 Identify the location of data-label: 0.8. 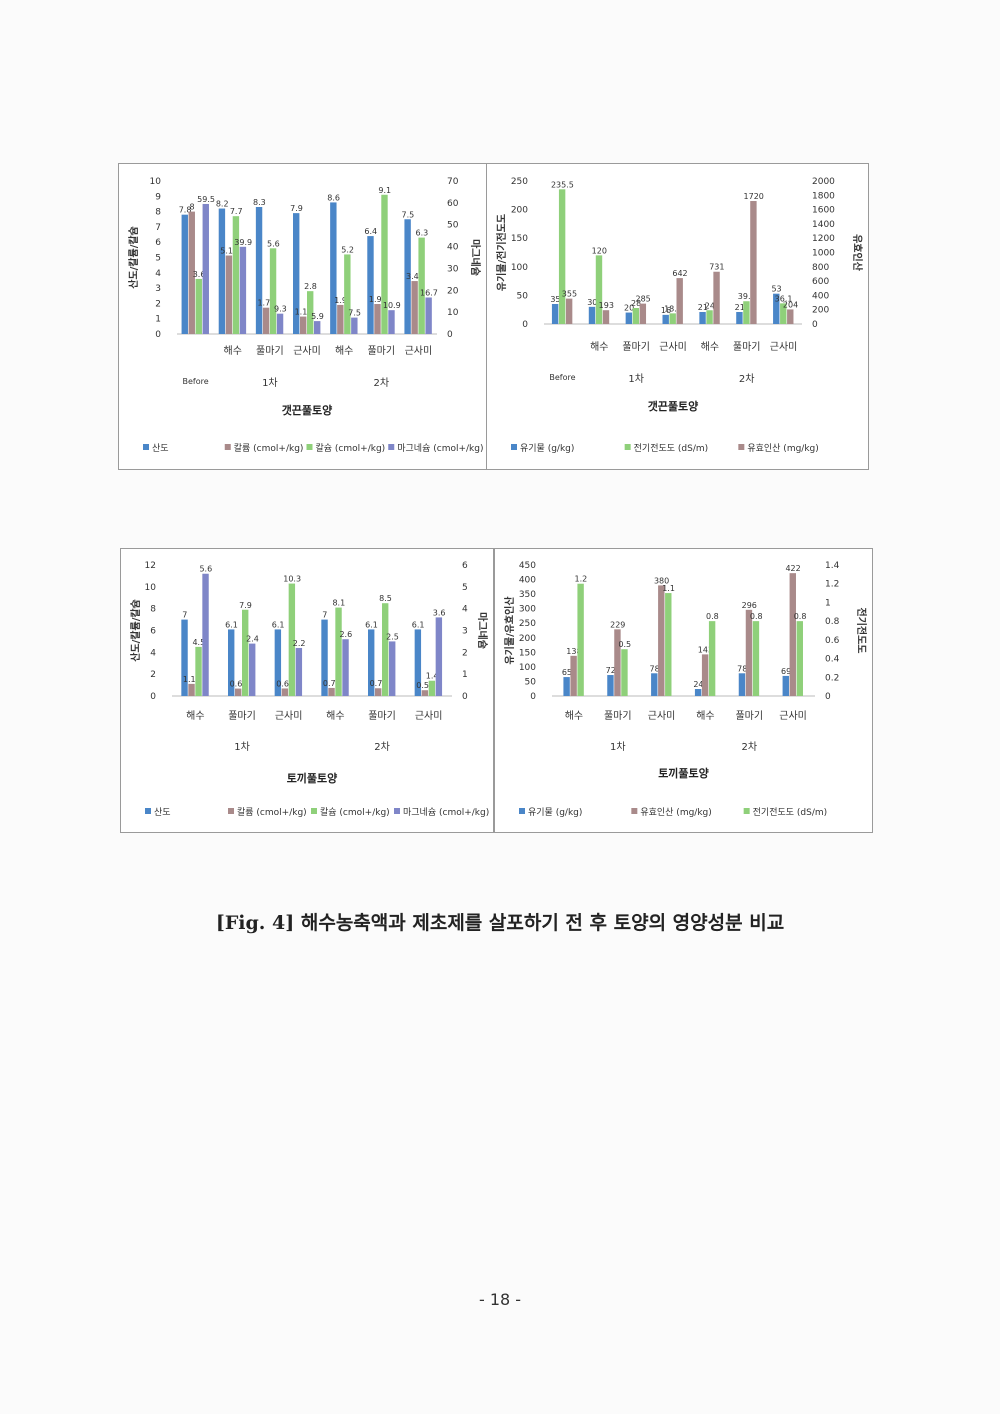
(712, 616).